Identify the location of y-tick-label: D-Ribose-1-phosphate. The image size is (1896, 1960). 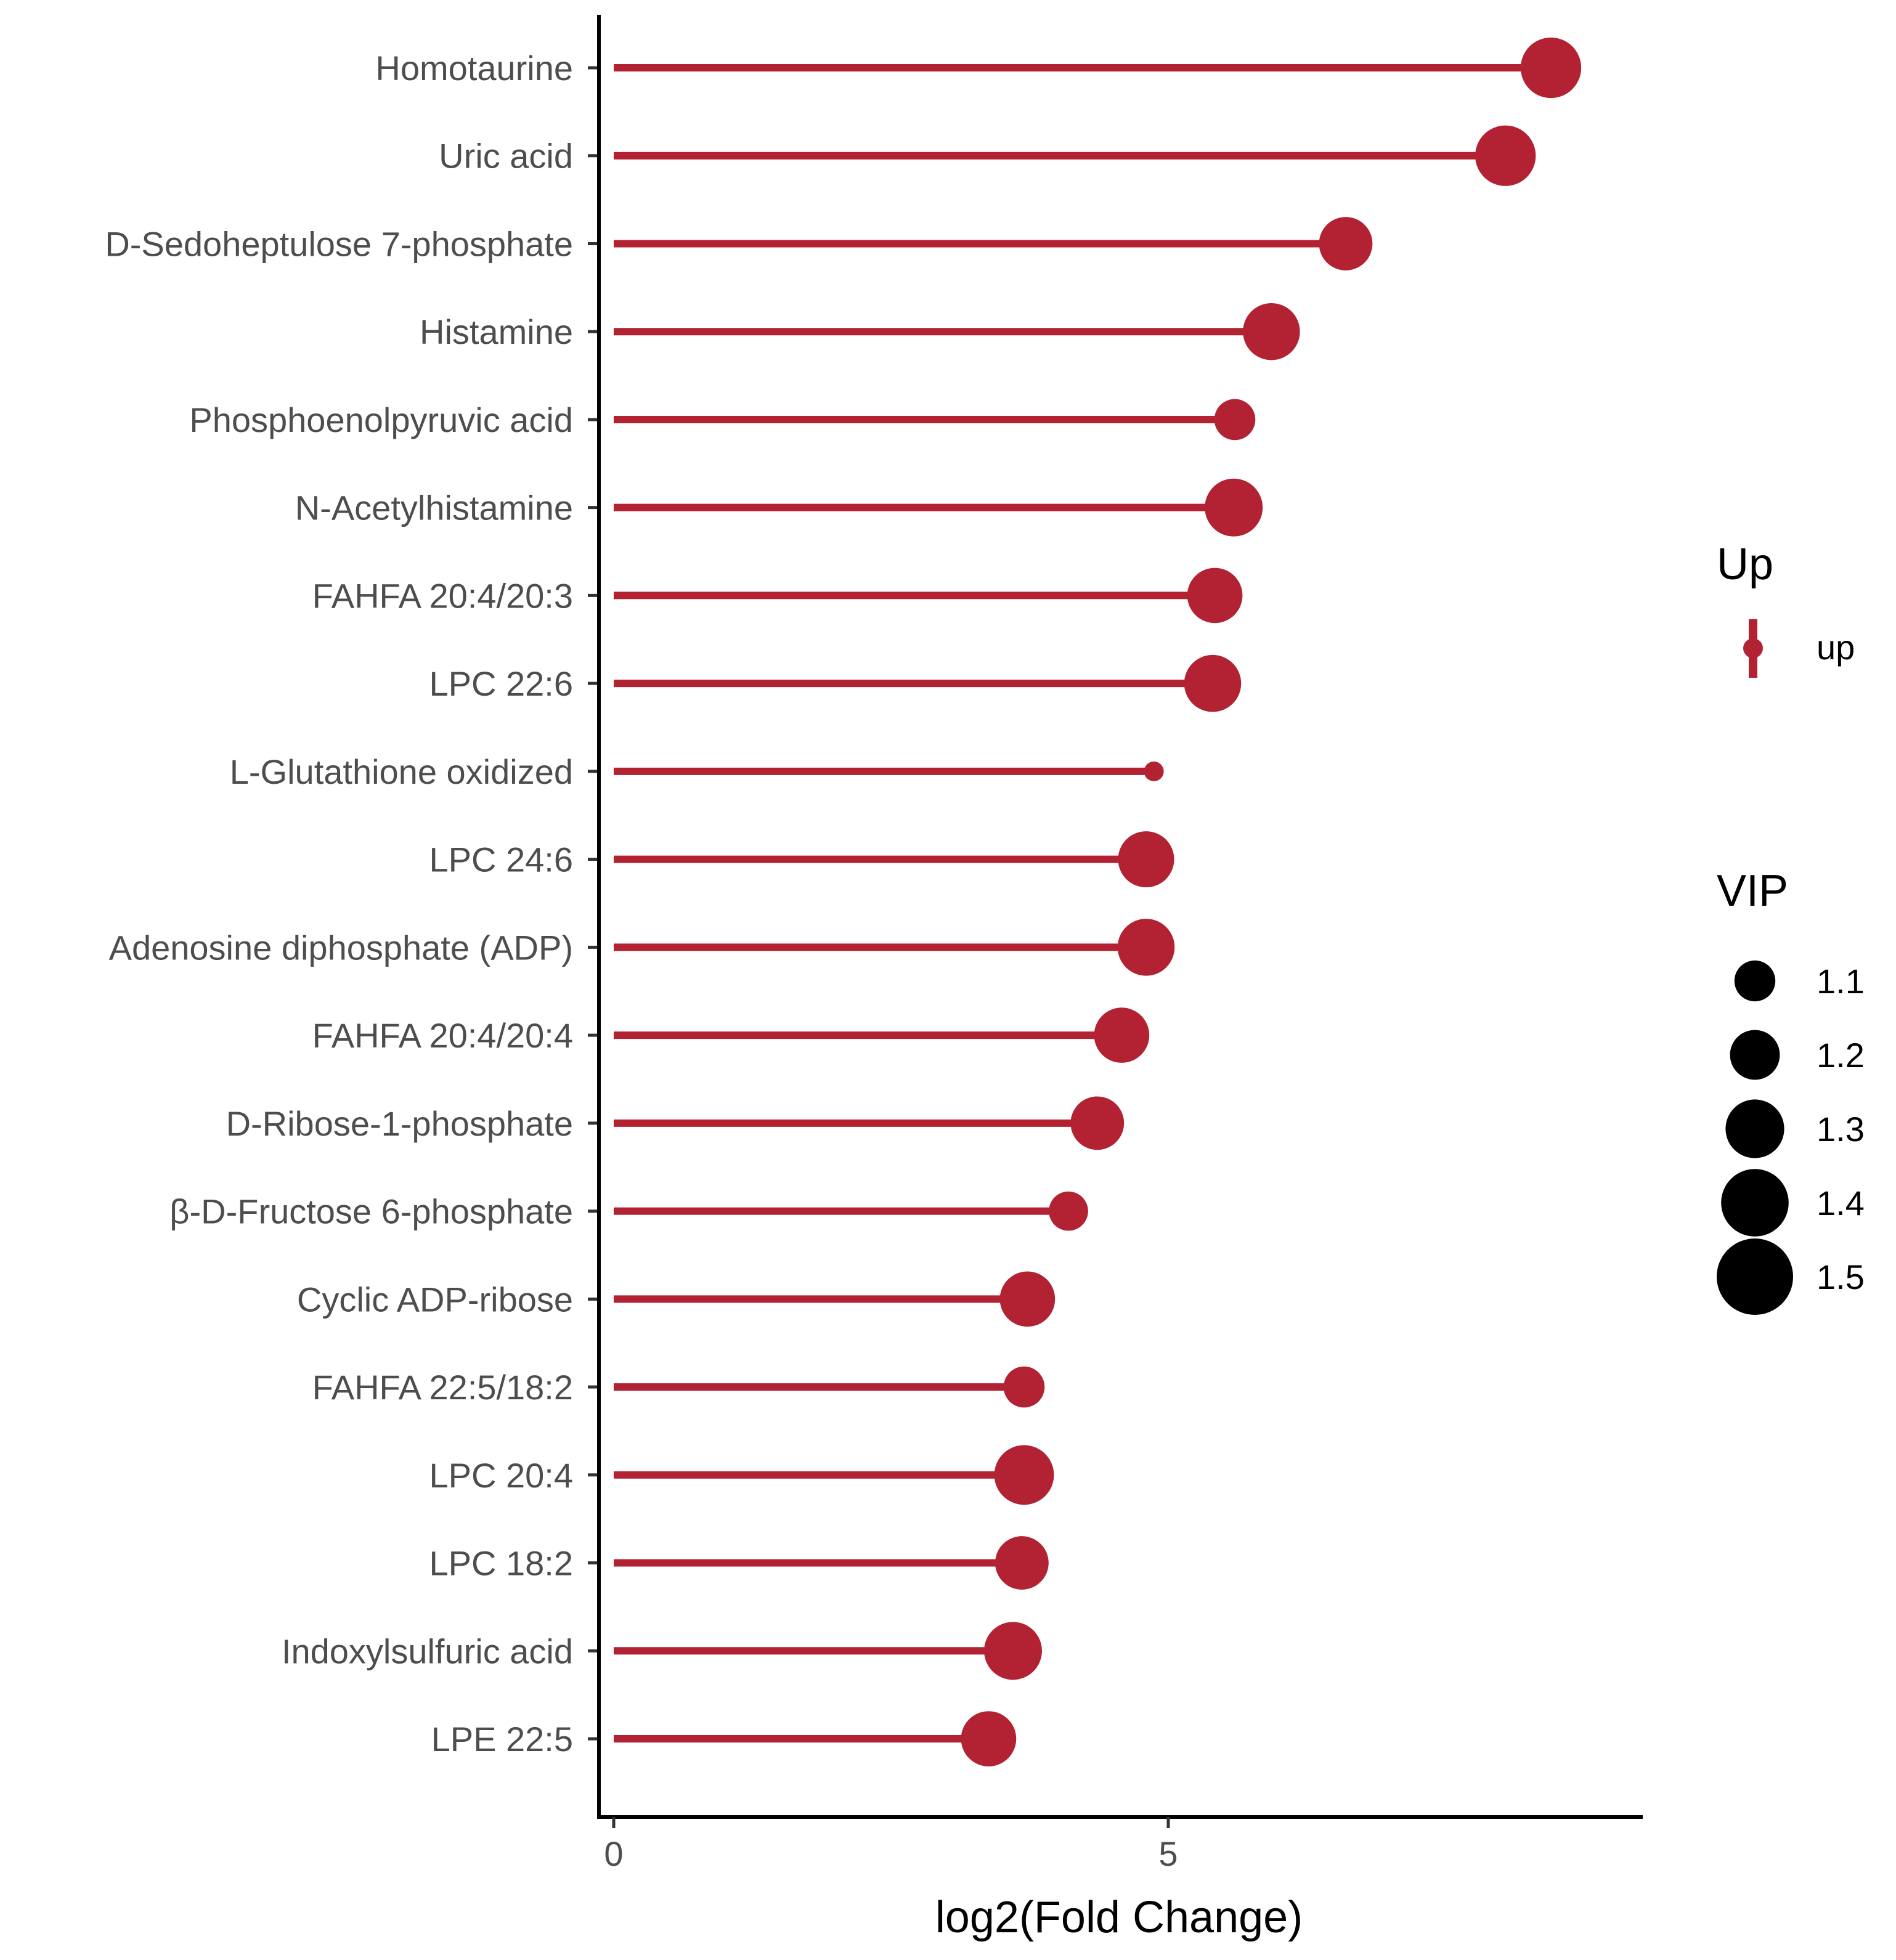
(399, 1123).